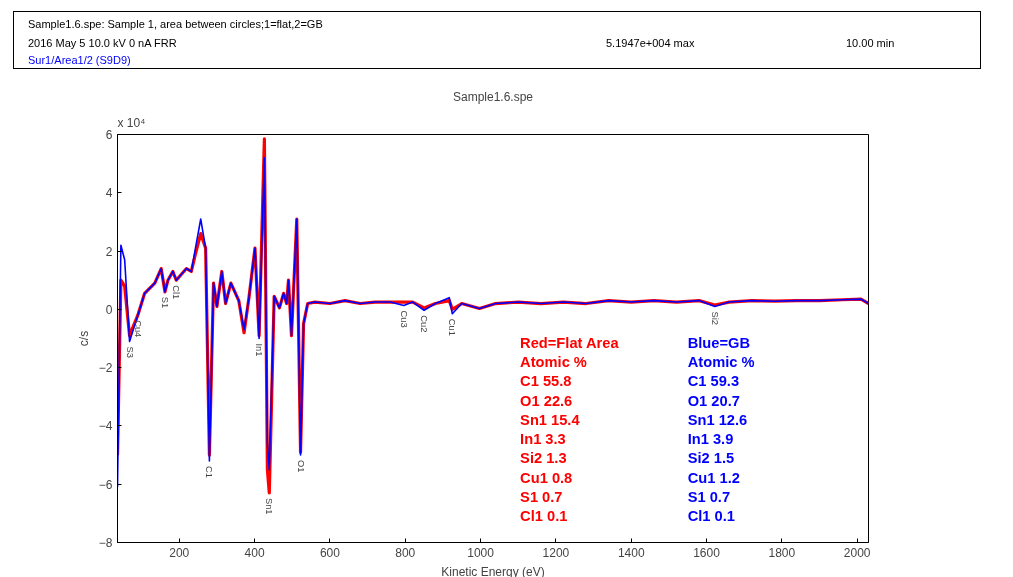 This screenshot has height=577, width=1013. I want to click on annotation: Si2, so click(714, 318).